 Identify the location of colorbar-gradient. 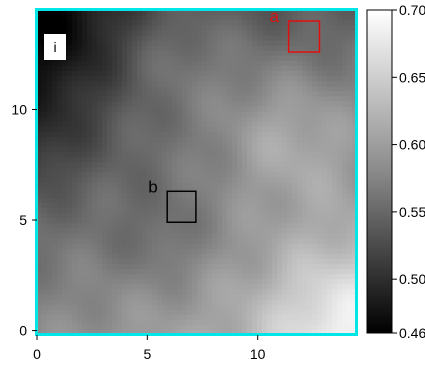
(379, 171).